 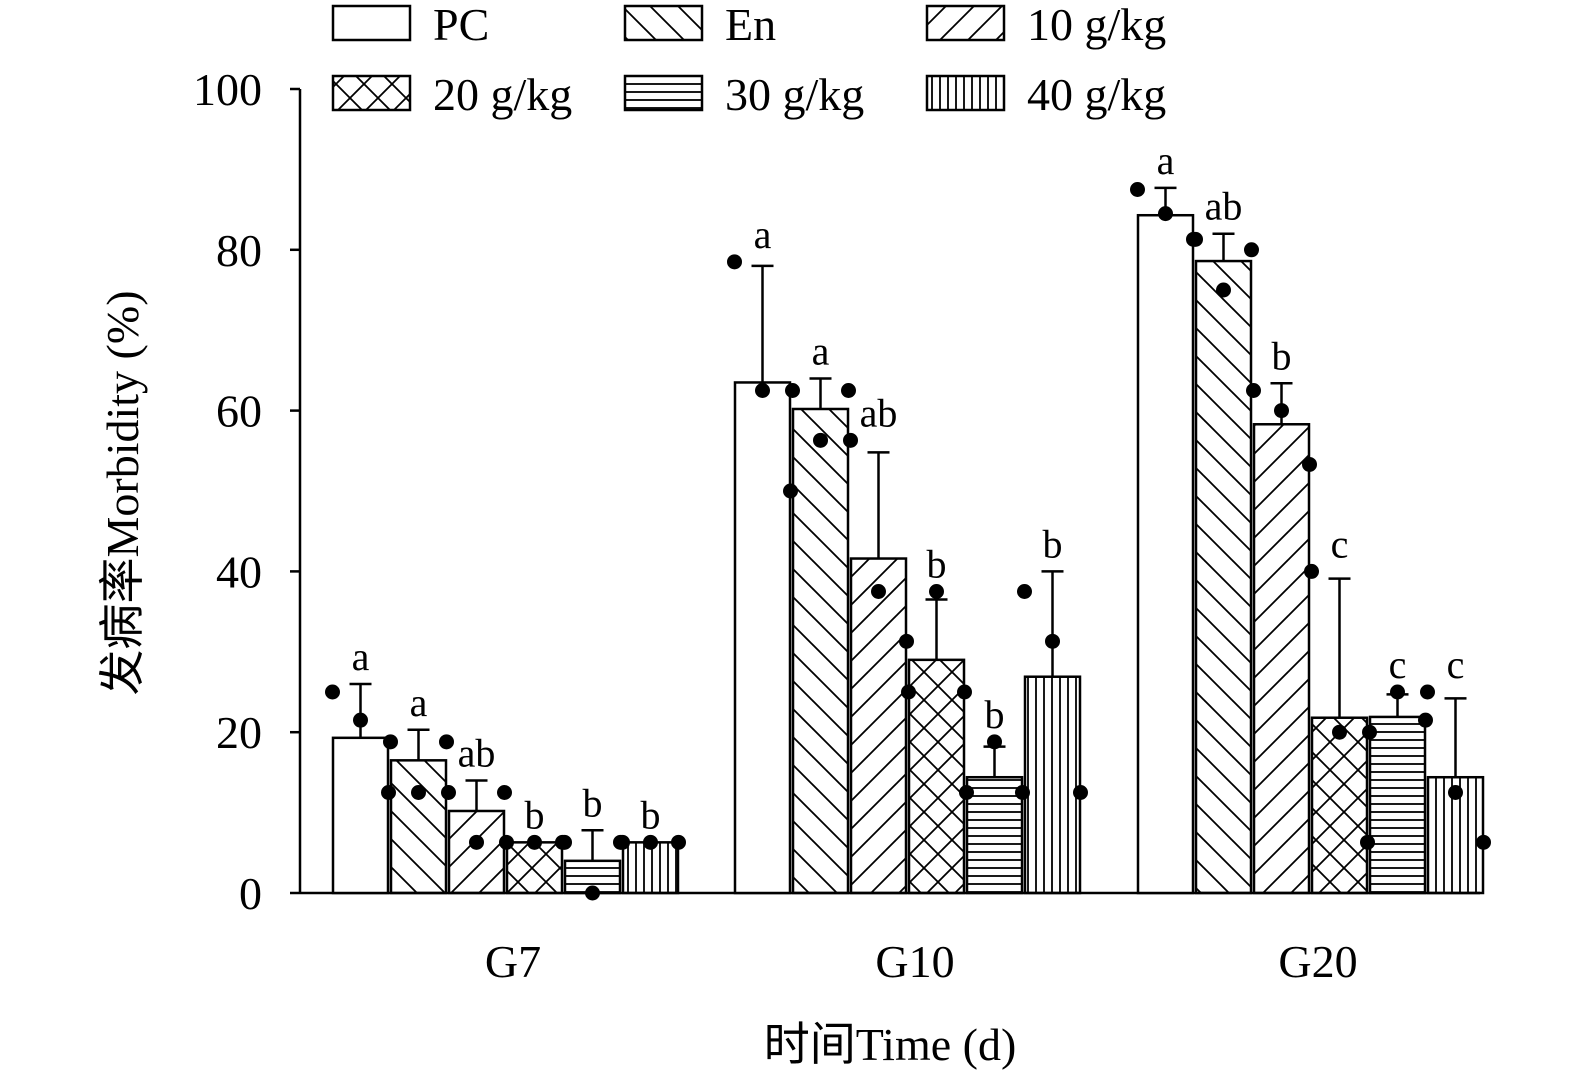 I want to click on group-label-g7: G7, so click(x=513, y=961).